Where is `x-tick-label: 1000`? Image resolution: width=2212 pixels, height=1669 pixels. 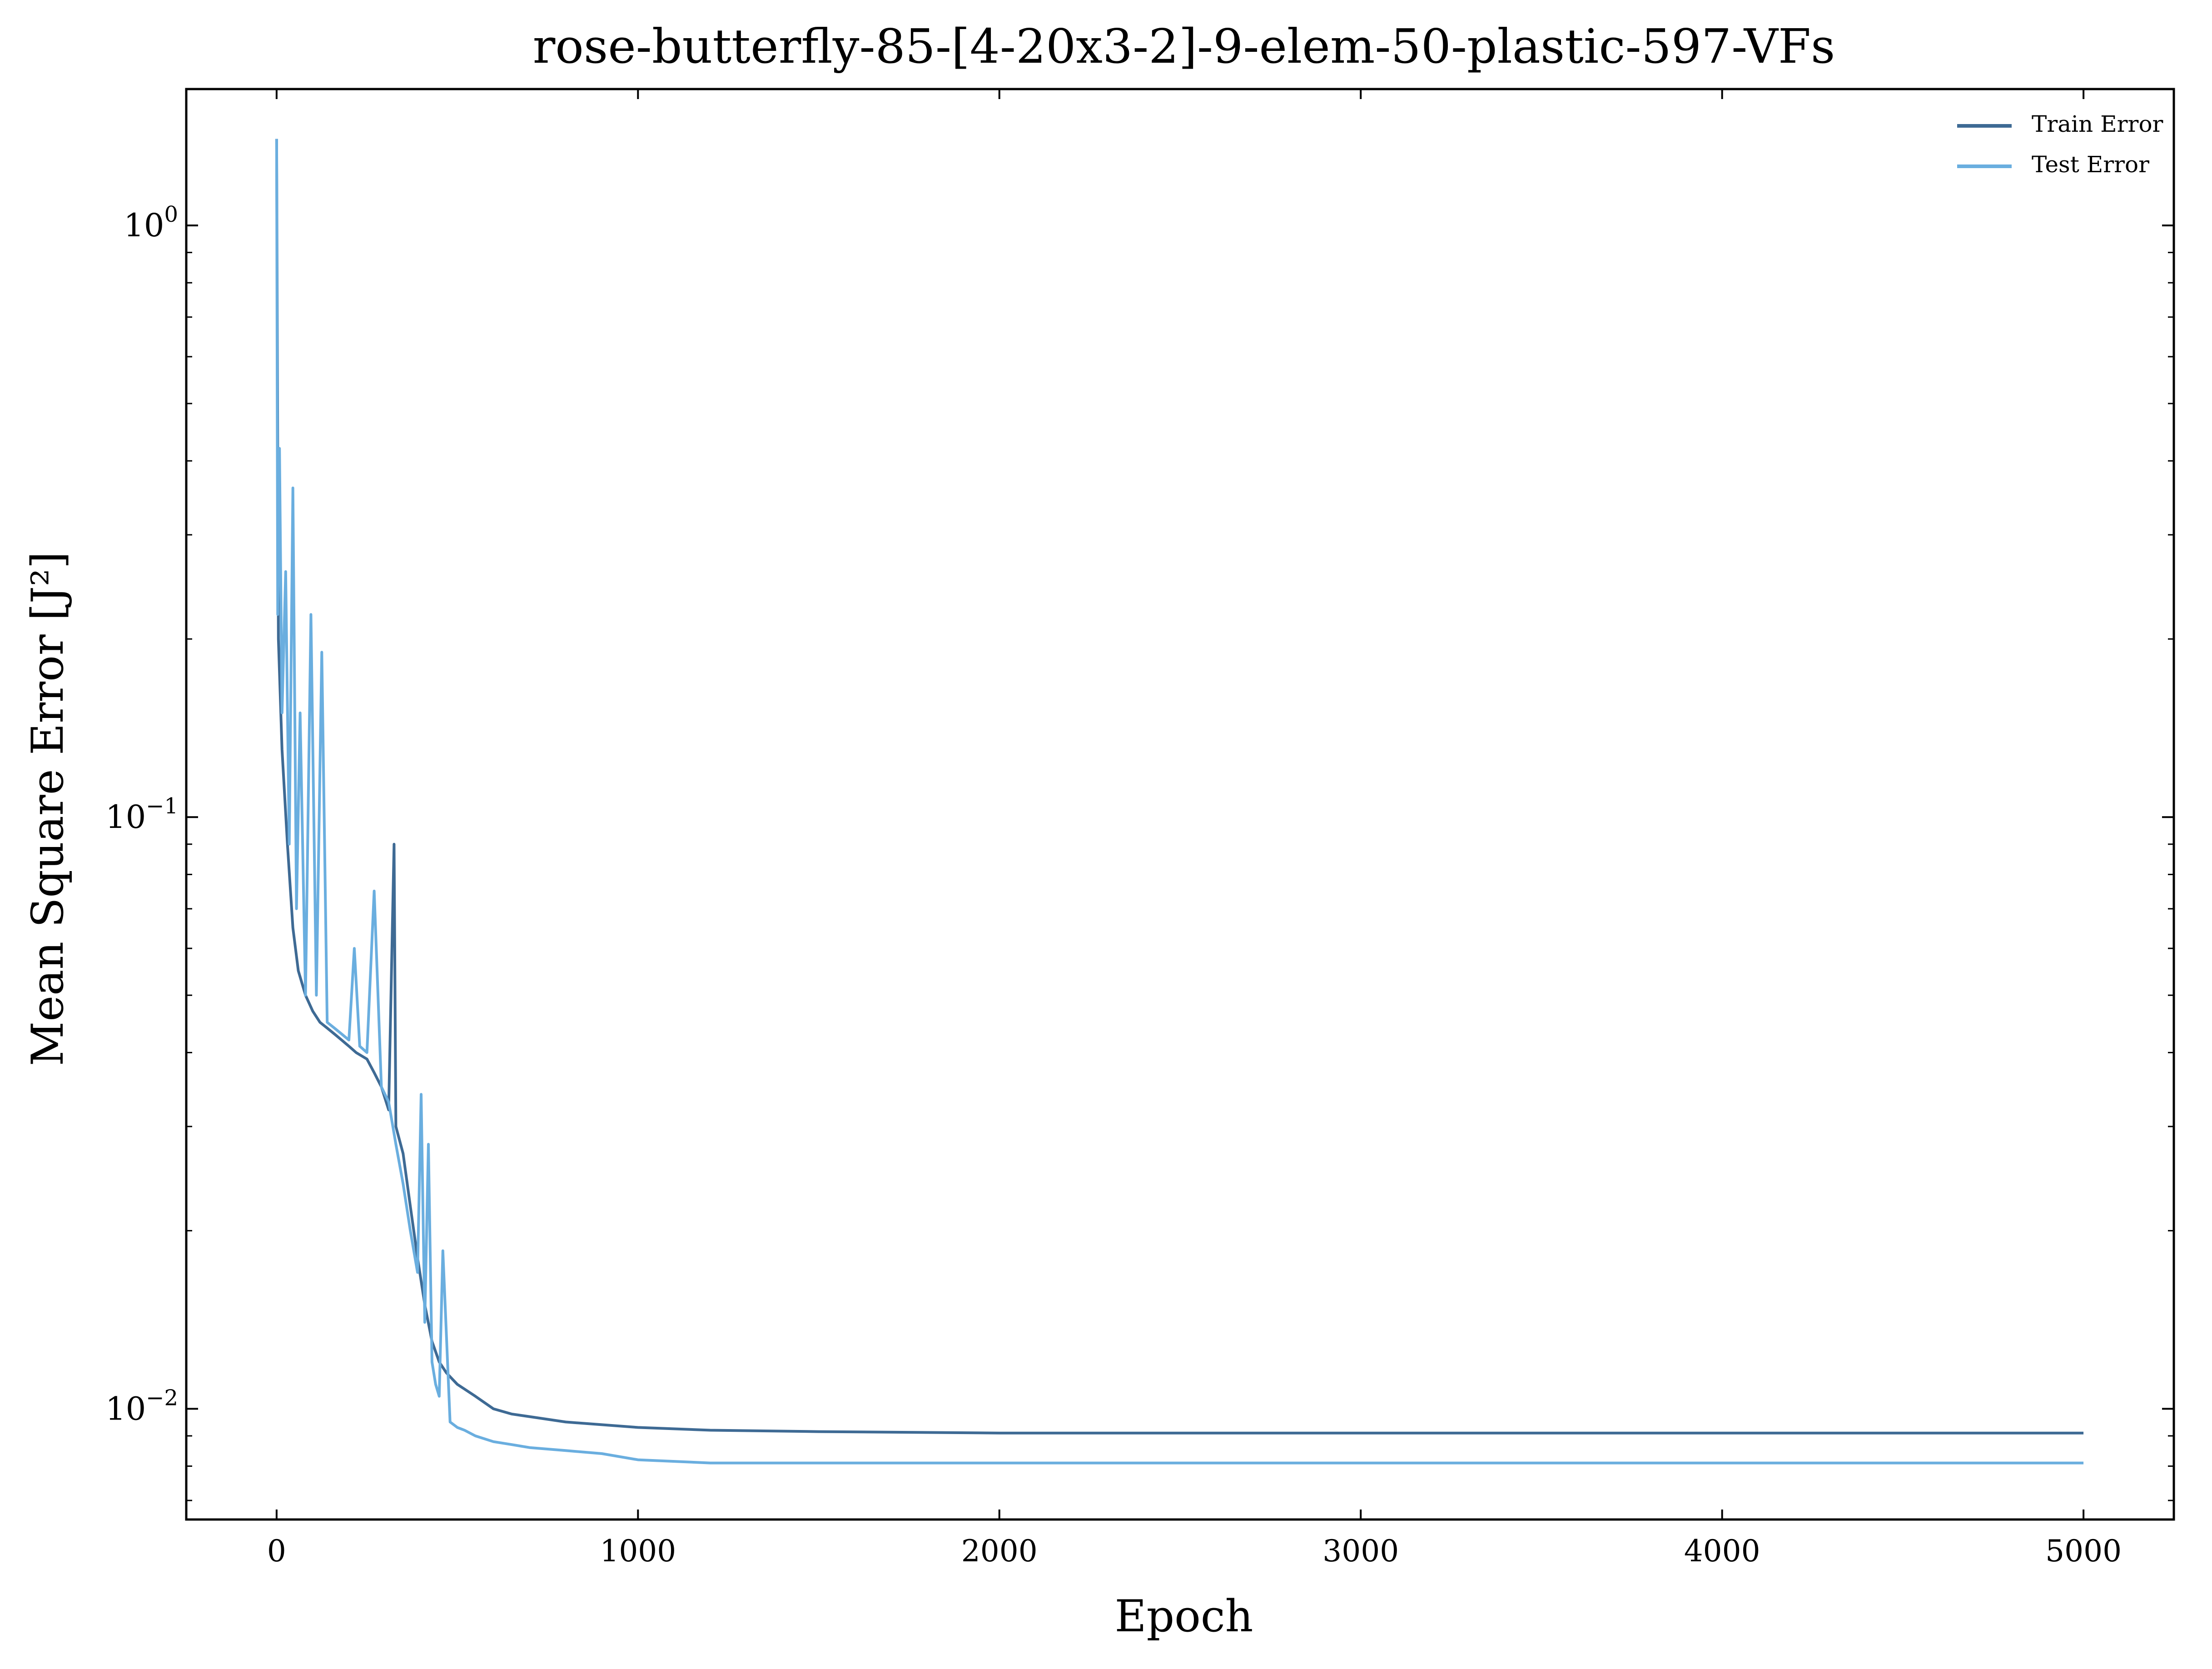
x-tick-label: 1000 is located at coordinates (638, 1551).